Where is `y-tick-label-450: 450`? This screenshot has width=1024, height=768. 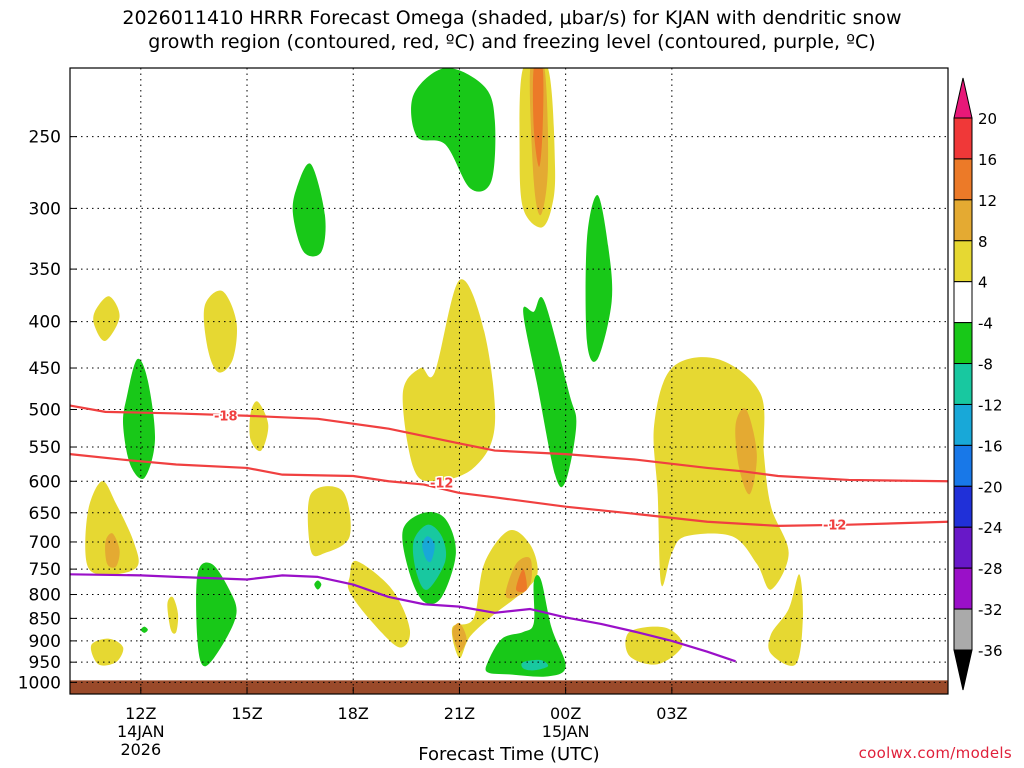
y-tick-label-450: 450 is located at coordinates (45, 369).